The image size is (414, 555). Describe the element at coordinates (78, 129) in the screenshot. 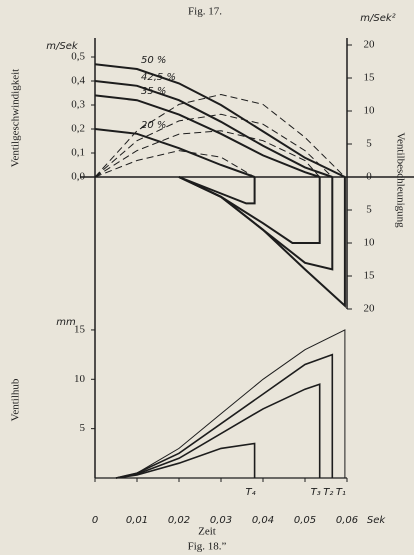

I see `y-tick-label: 0,2` at that location.